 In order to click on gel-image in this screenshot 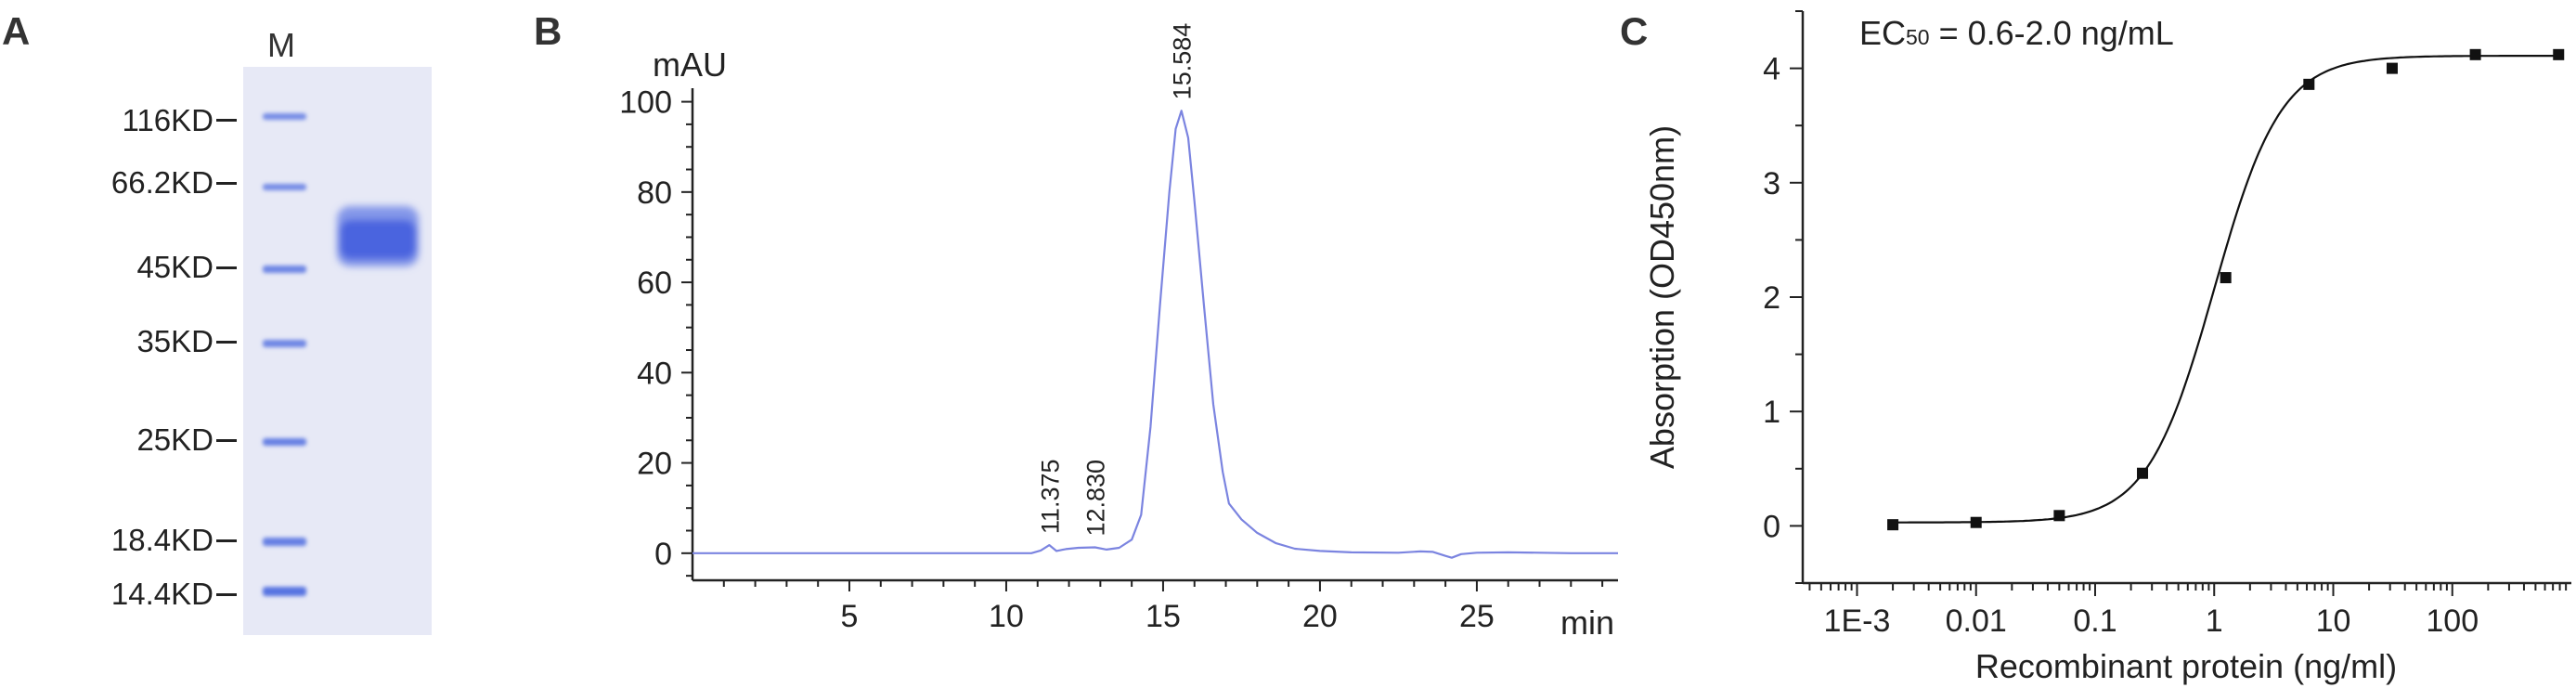, I will do `click(337, 351)`.